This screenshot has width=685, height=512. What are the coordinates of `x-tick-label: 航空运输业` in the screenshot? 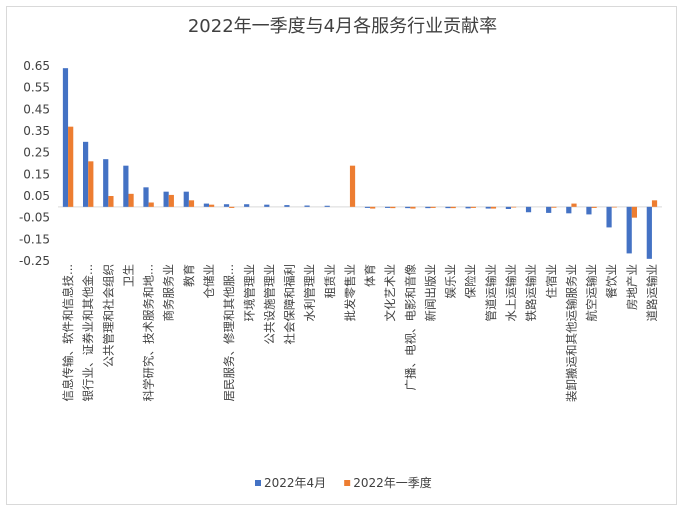 It's located at (592, 293).